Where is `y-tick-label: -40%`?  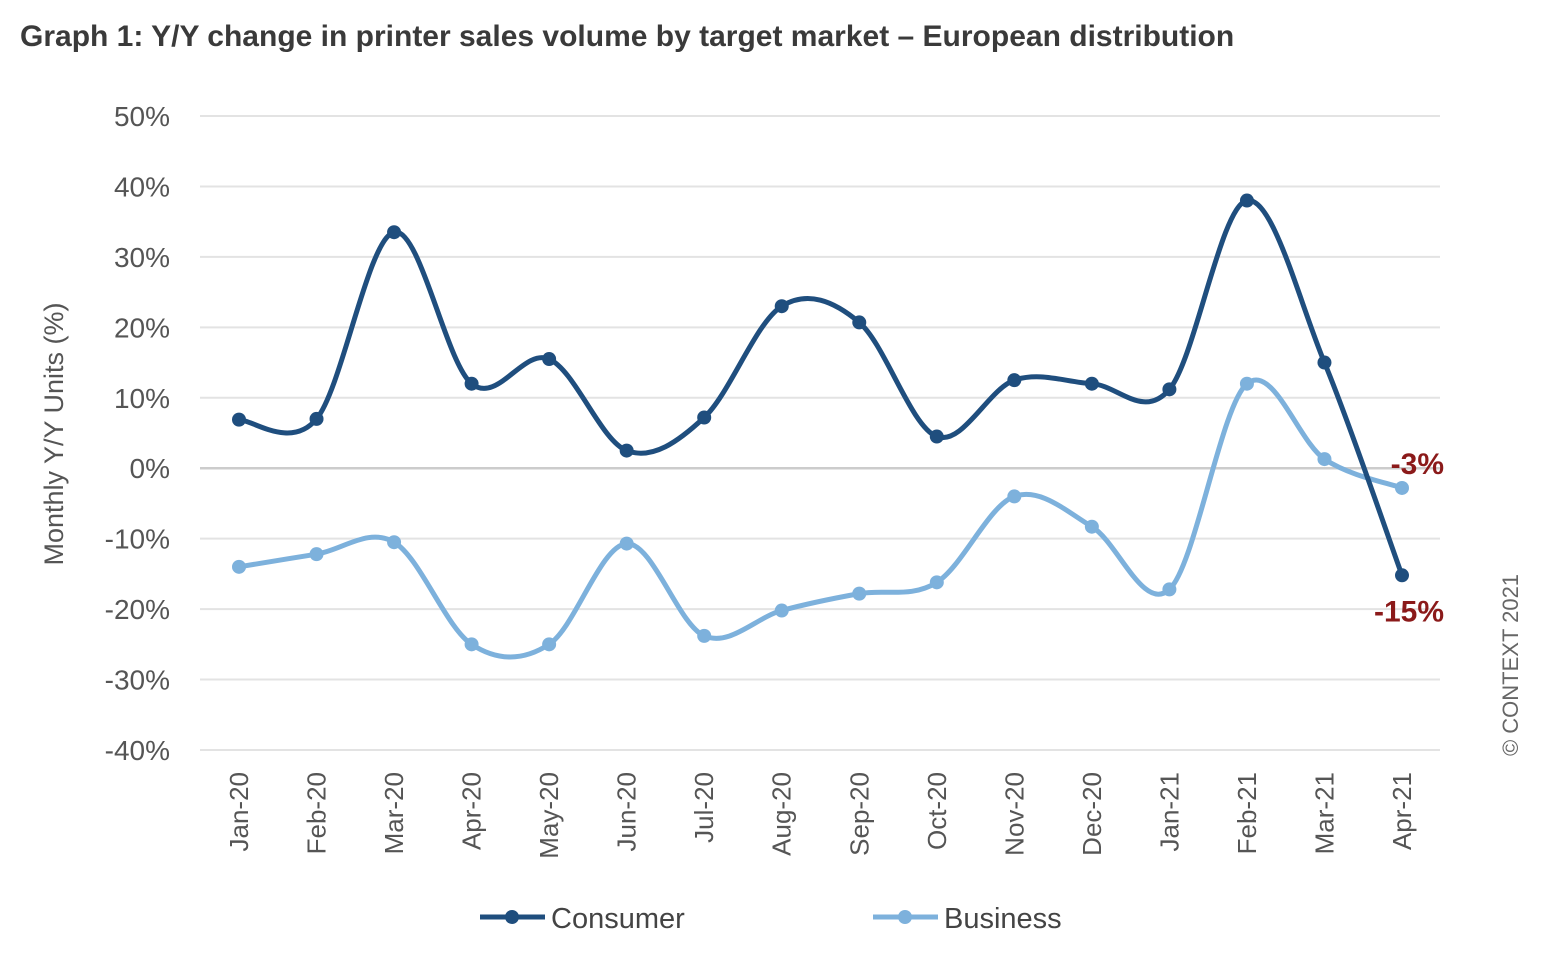
y-tick-label: -40% is located at coordinates (137, 750).